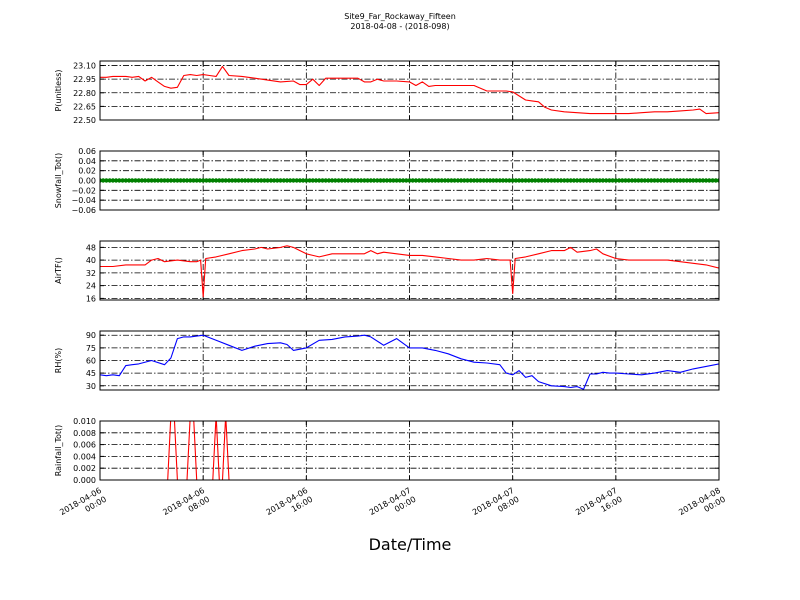 This screenshot has height=600, width=800. I want to click on series-rainfall, so click(409, 450).